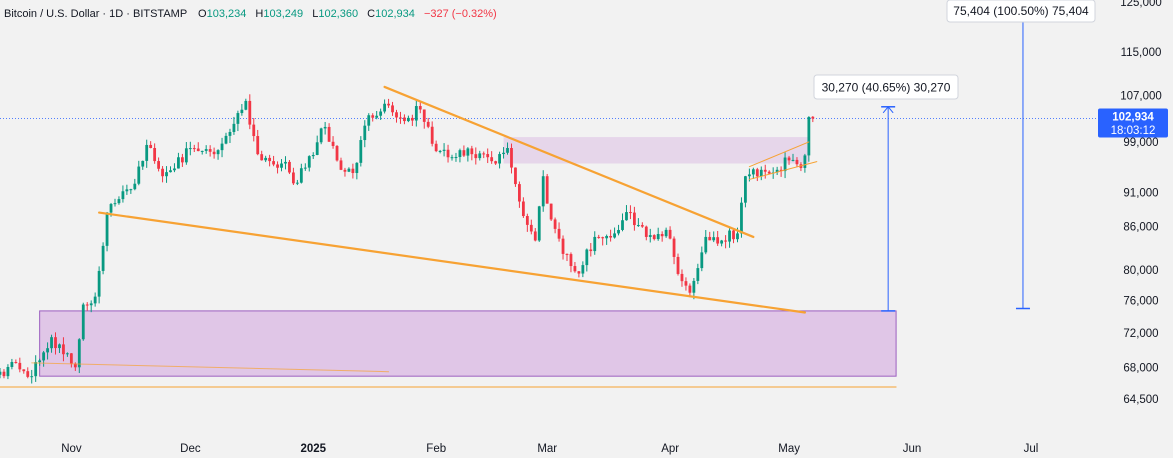  I want to click on measure-callout-large: 75,404 (100.50%) 75,404, so click(1021, 11).